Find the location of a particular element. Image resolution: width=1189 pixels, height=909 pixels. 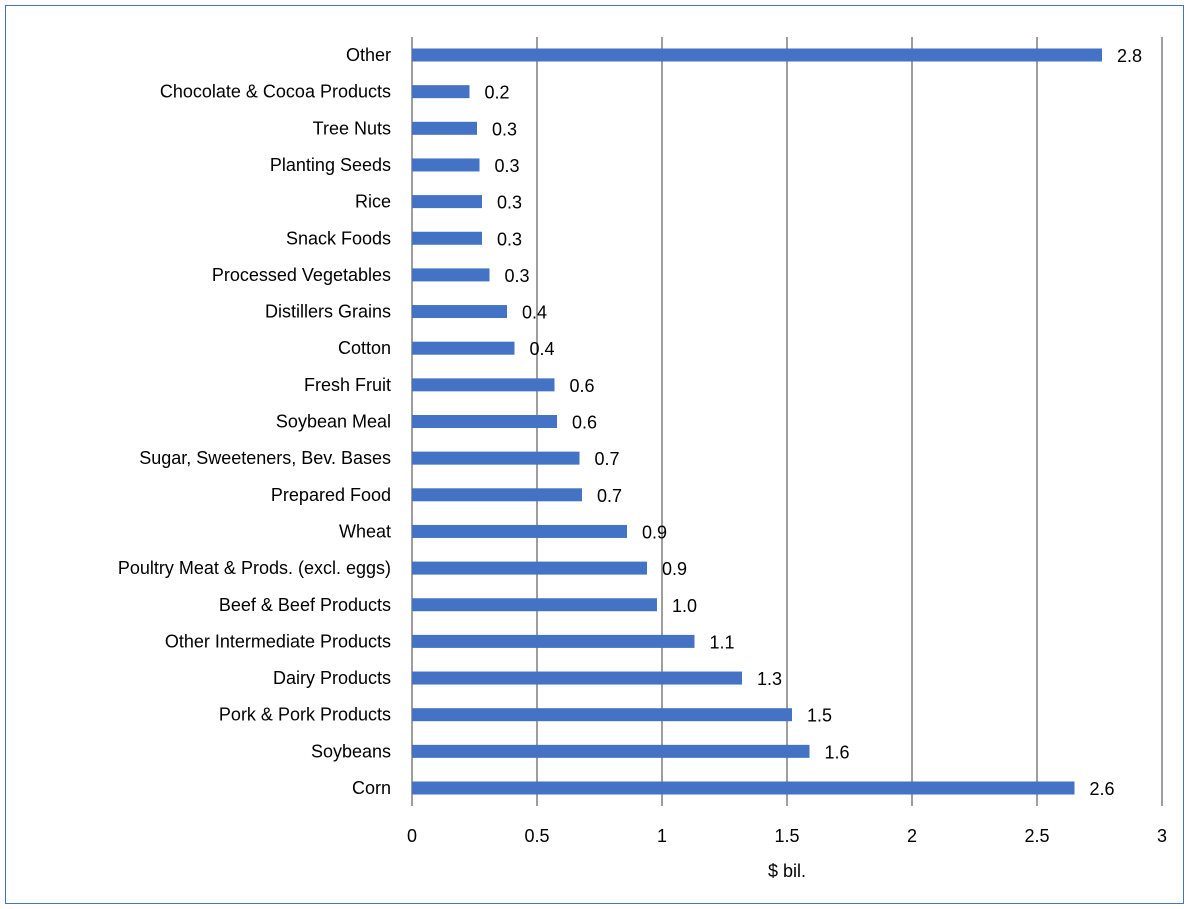

x-tick-label: 1 is located at coordinates (662, 836).